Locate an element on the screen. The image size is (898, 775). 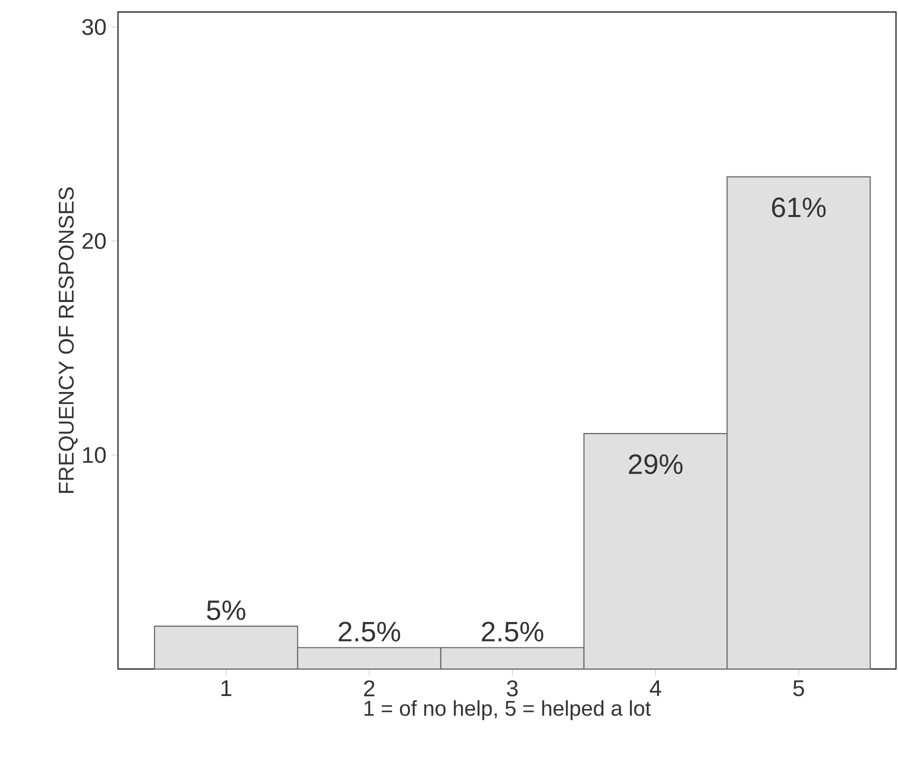
x-tick-label: 2 is located at coordinates (369, 688).